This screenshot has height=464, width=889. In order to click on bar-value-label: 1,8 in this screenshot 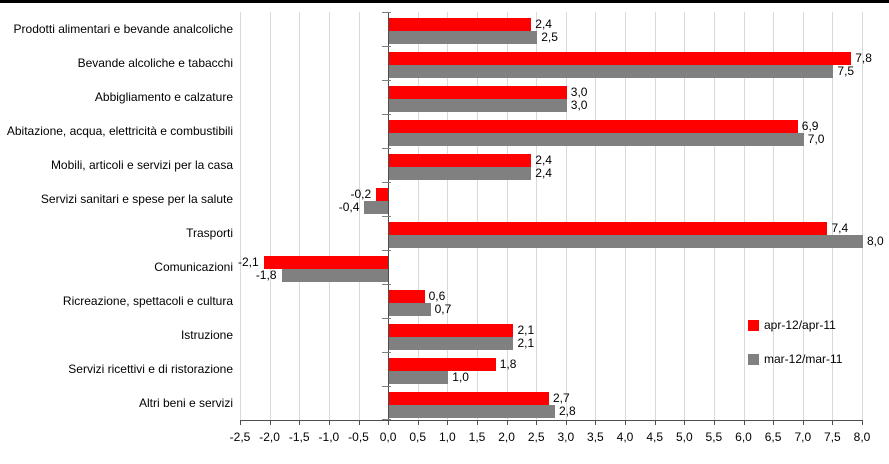, I will do `click(508, 364)`.